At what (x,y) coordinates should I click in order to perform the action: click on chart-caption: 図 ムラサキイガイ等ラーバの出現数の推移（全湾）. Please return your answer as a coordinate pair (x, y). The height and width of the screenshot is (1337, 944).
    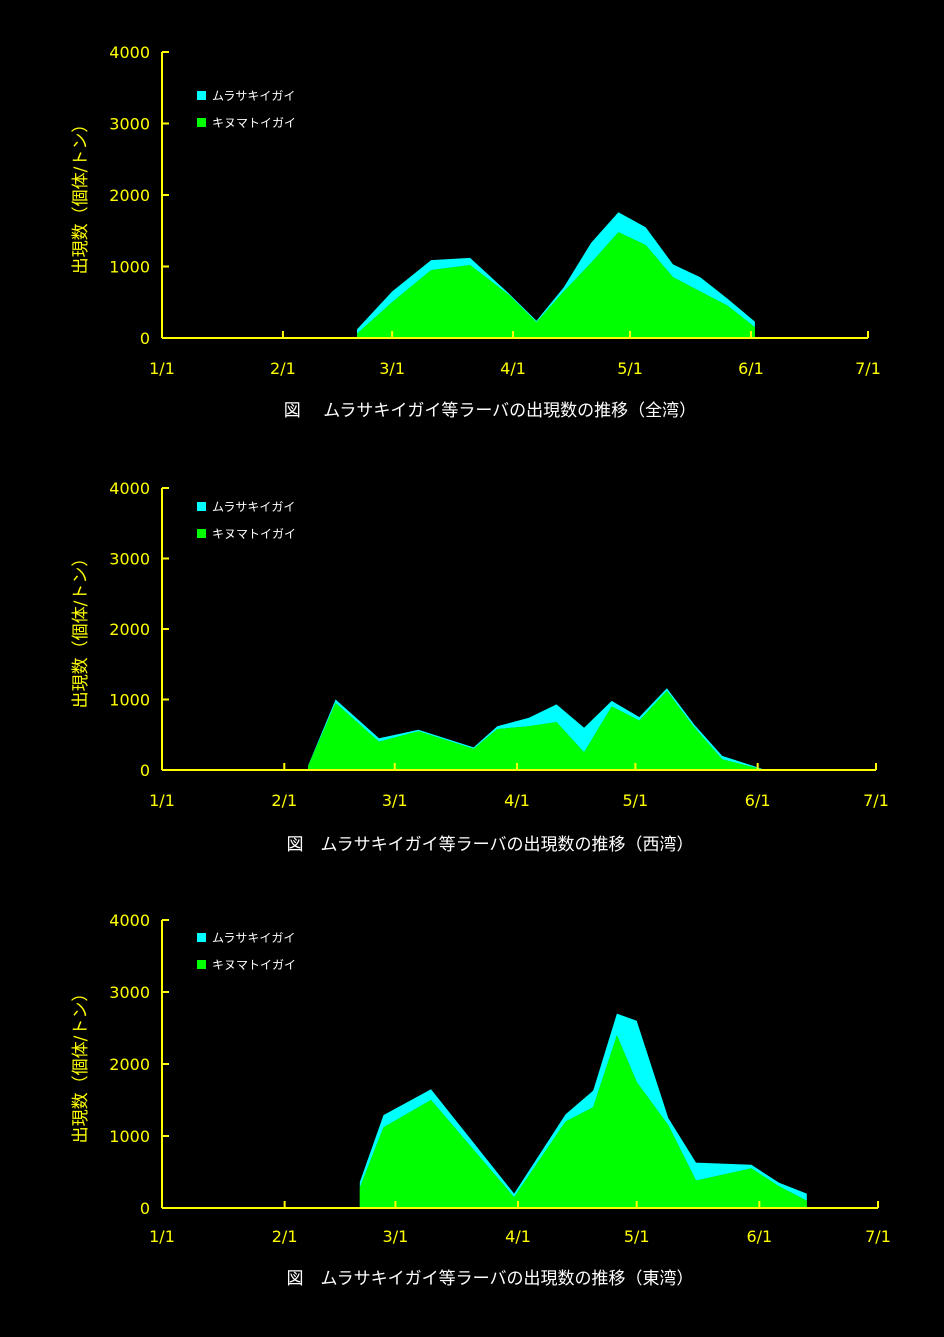
    Looking at the image, I should click on (490, 411).